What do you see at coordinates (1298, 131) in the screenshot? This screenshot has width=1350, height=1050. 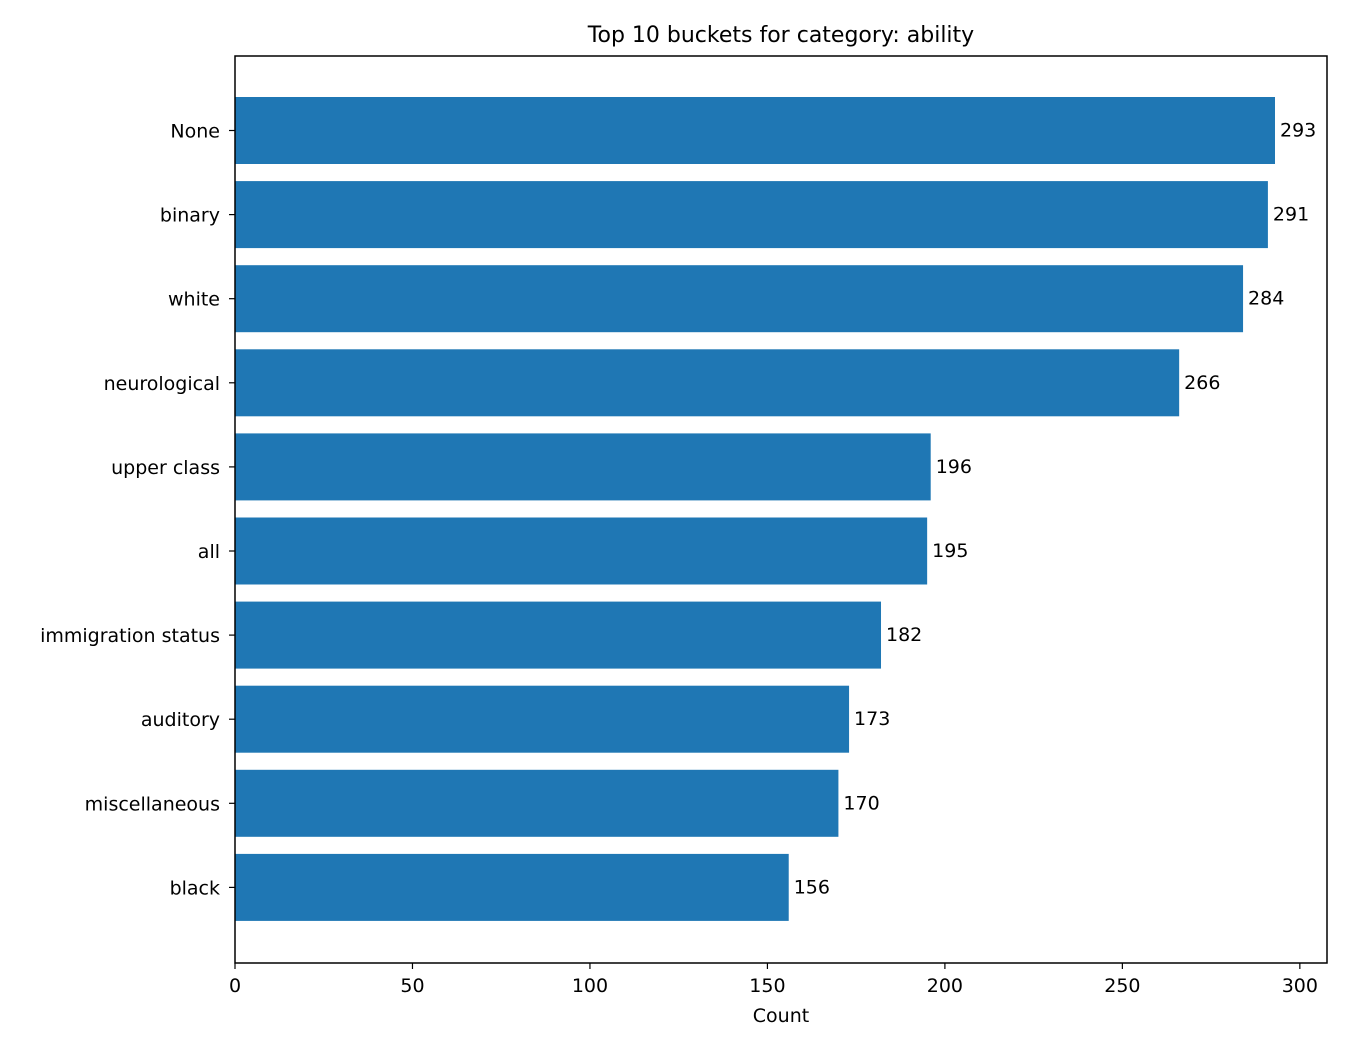 I see `bar-value-label: 293` at bounding box center [1298, 131].